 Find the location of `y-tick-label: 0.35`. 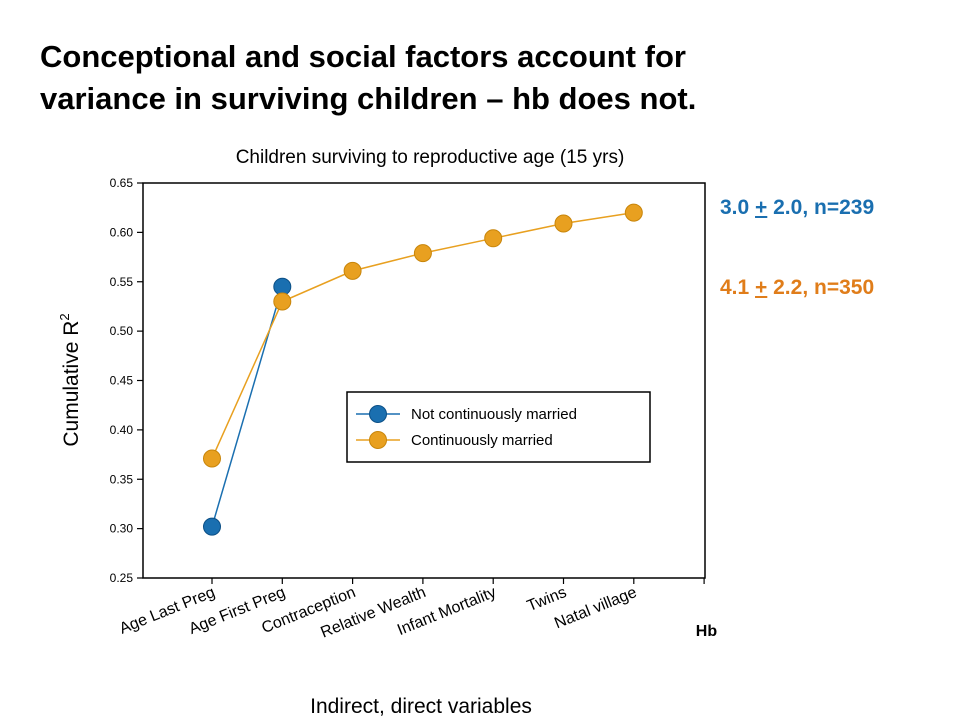

y-tick-label: 0.35 is located at coordinates (122, 479).